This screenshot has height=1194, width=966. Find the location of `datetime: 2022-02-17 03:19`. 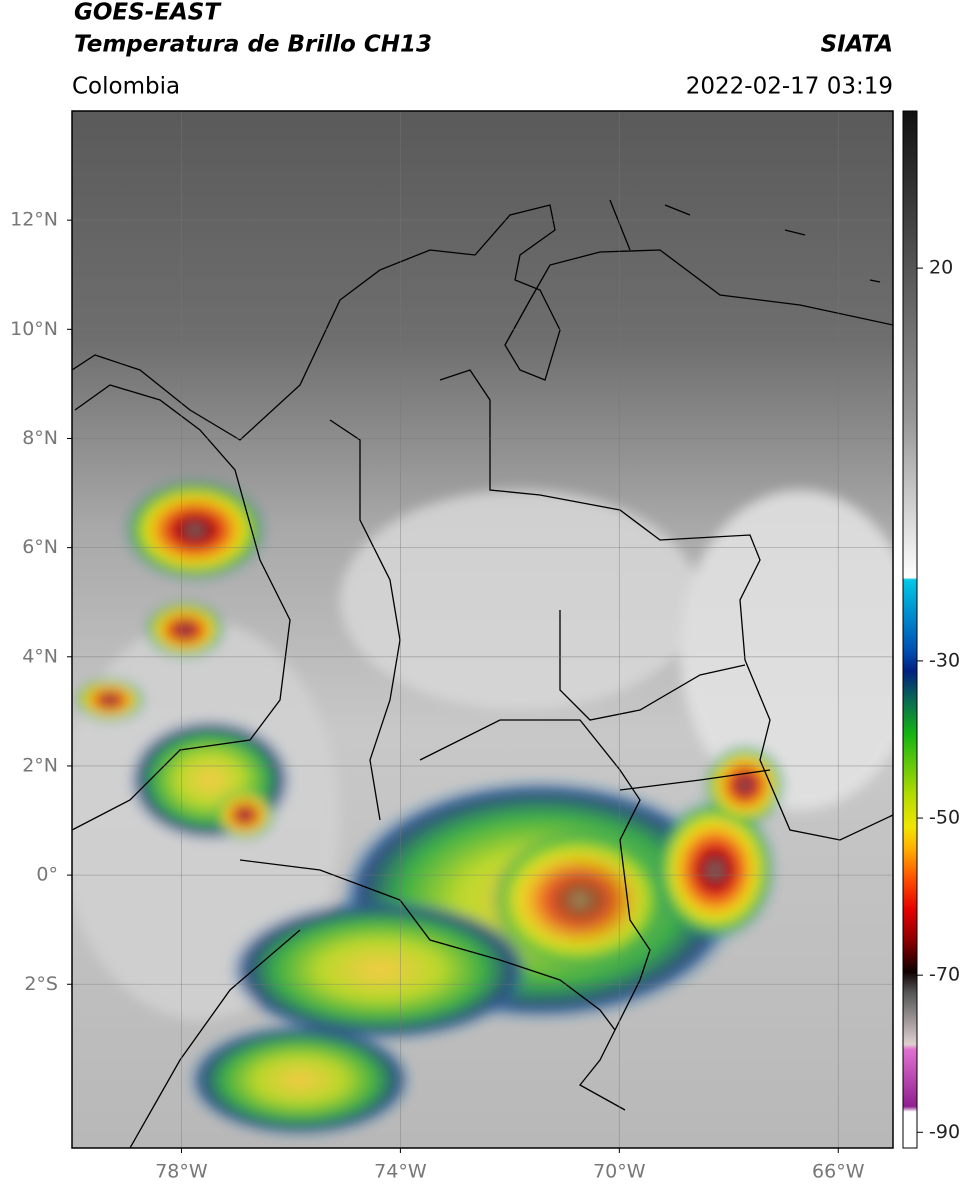

datetime: 2022-02-17 03:19 is located at coordinates (789, 87).